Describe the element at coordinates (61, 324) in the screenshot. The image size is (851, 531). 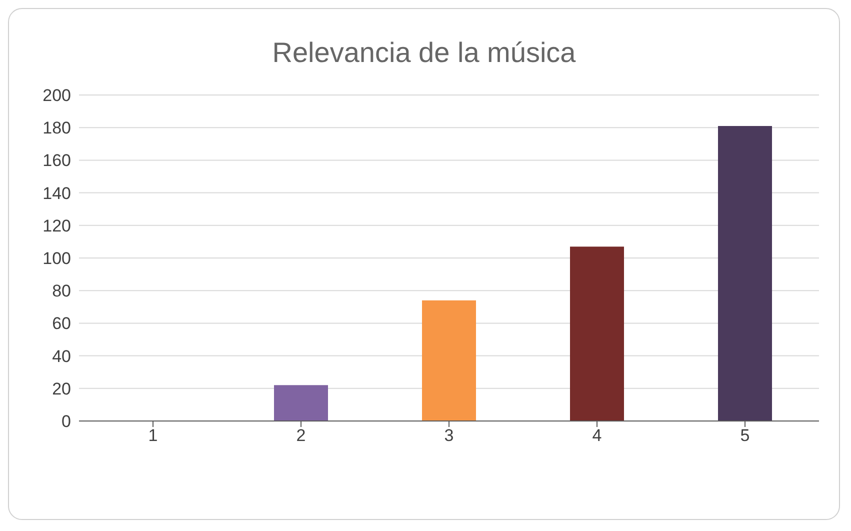
I see `y-tick-label: 60` at that location.